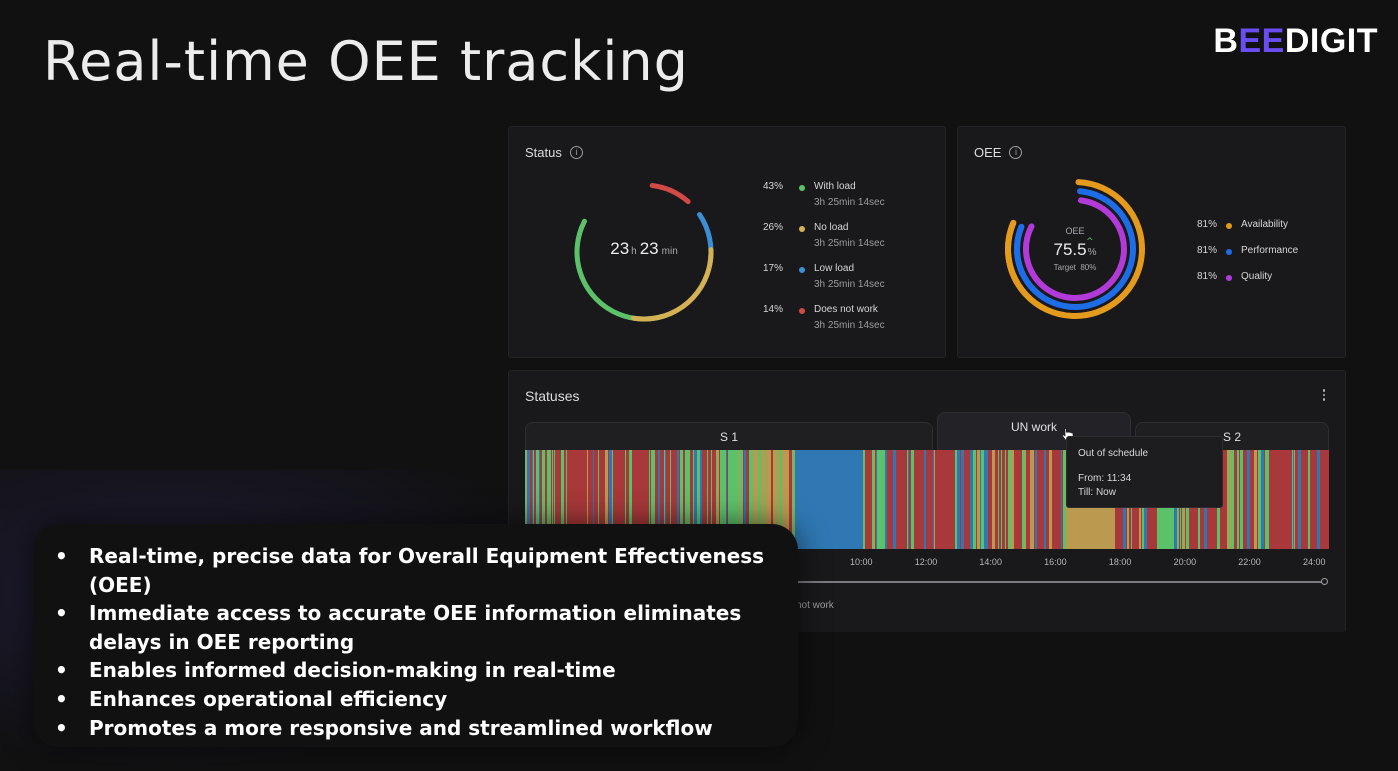 The width and height of the screenshot is (1398, 771). I want to click on status-block, so click(882, 499).